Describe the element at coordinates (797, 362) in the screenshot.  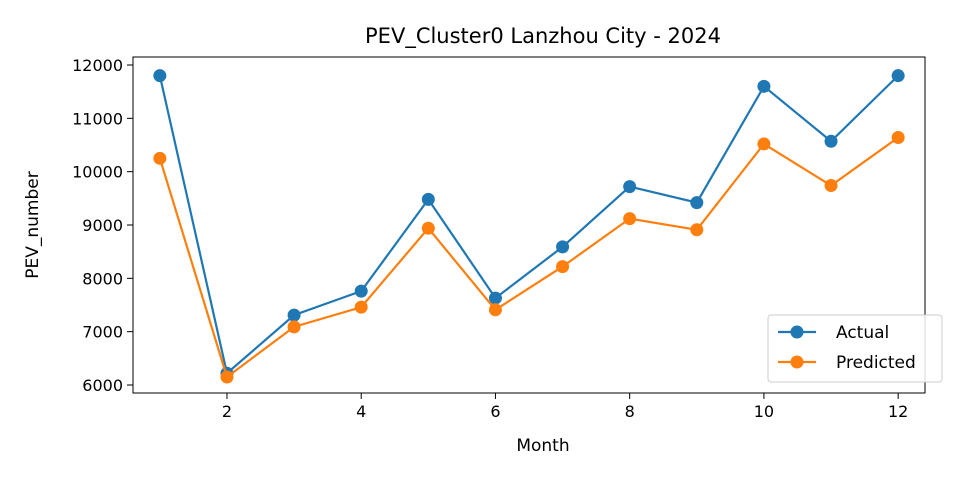
I see `legend-marker-predicted` at that location.